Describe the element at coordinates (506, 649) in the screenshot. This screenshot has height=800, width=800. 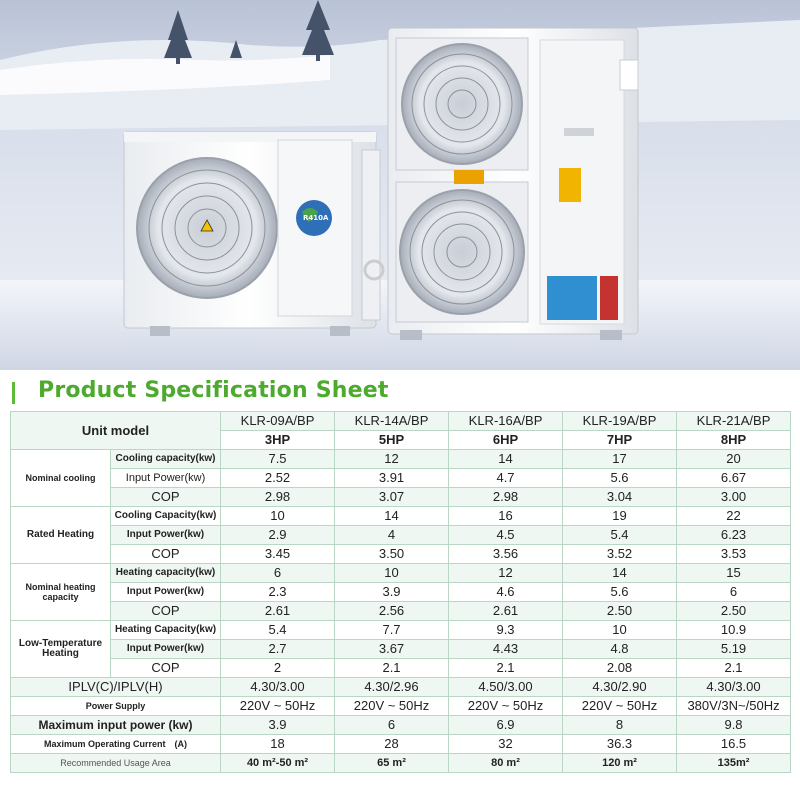
I see `cell-value: 4.43` at that location.